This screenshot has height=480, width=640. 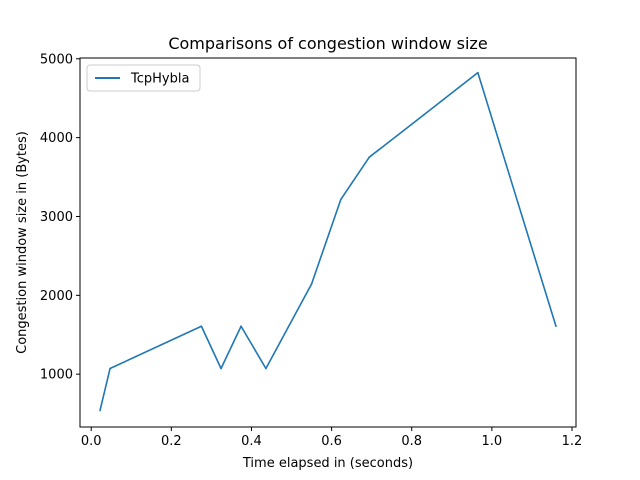 What do you see at coordinates (411, 441) in the screenshot?
I see `x-tick-label: 0.8` at bounding box center [411, 441].